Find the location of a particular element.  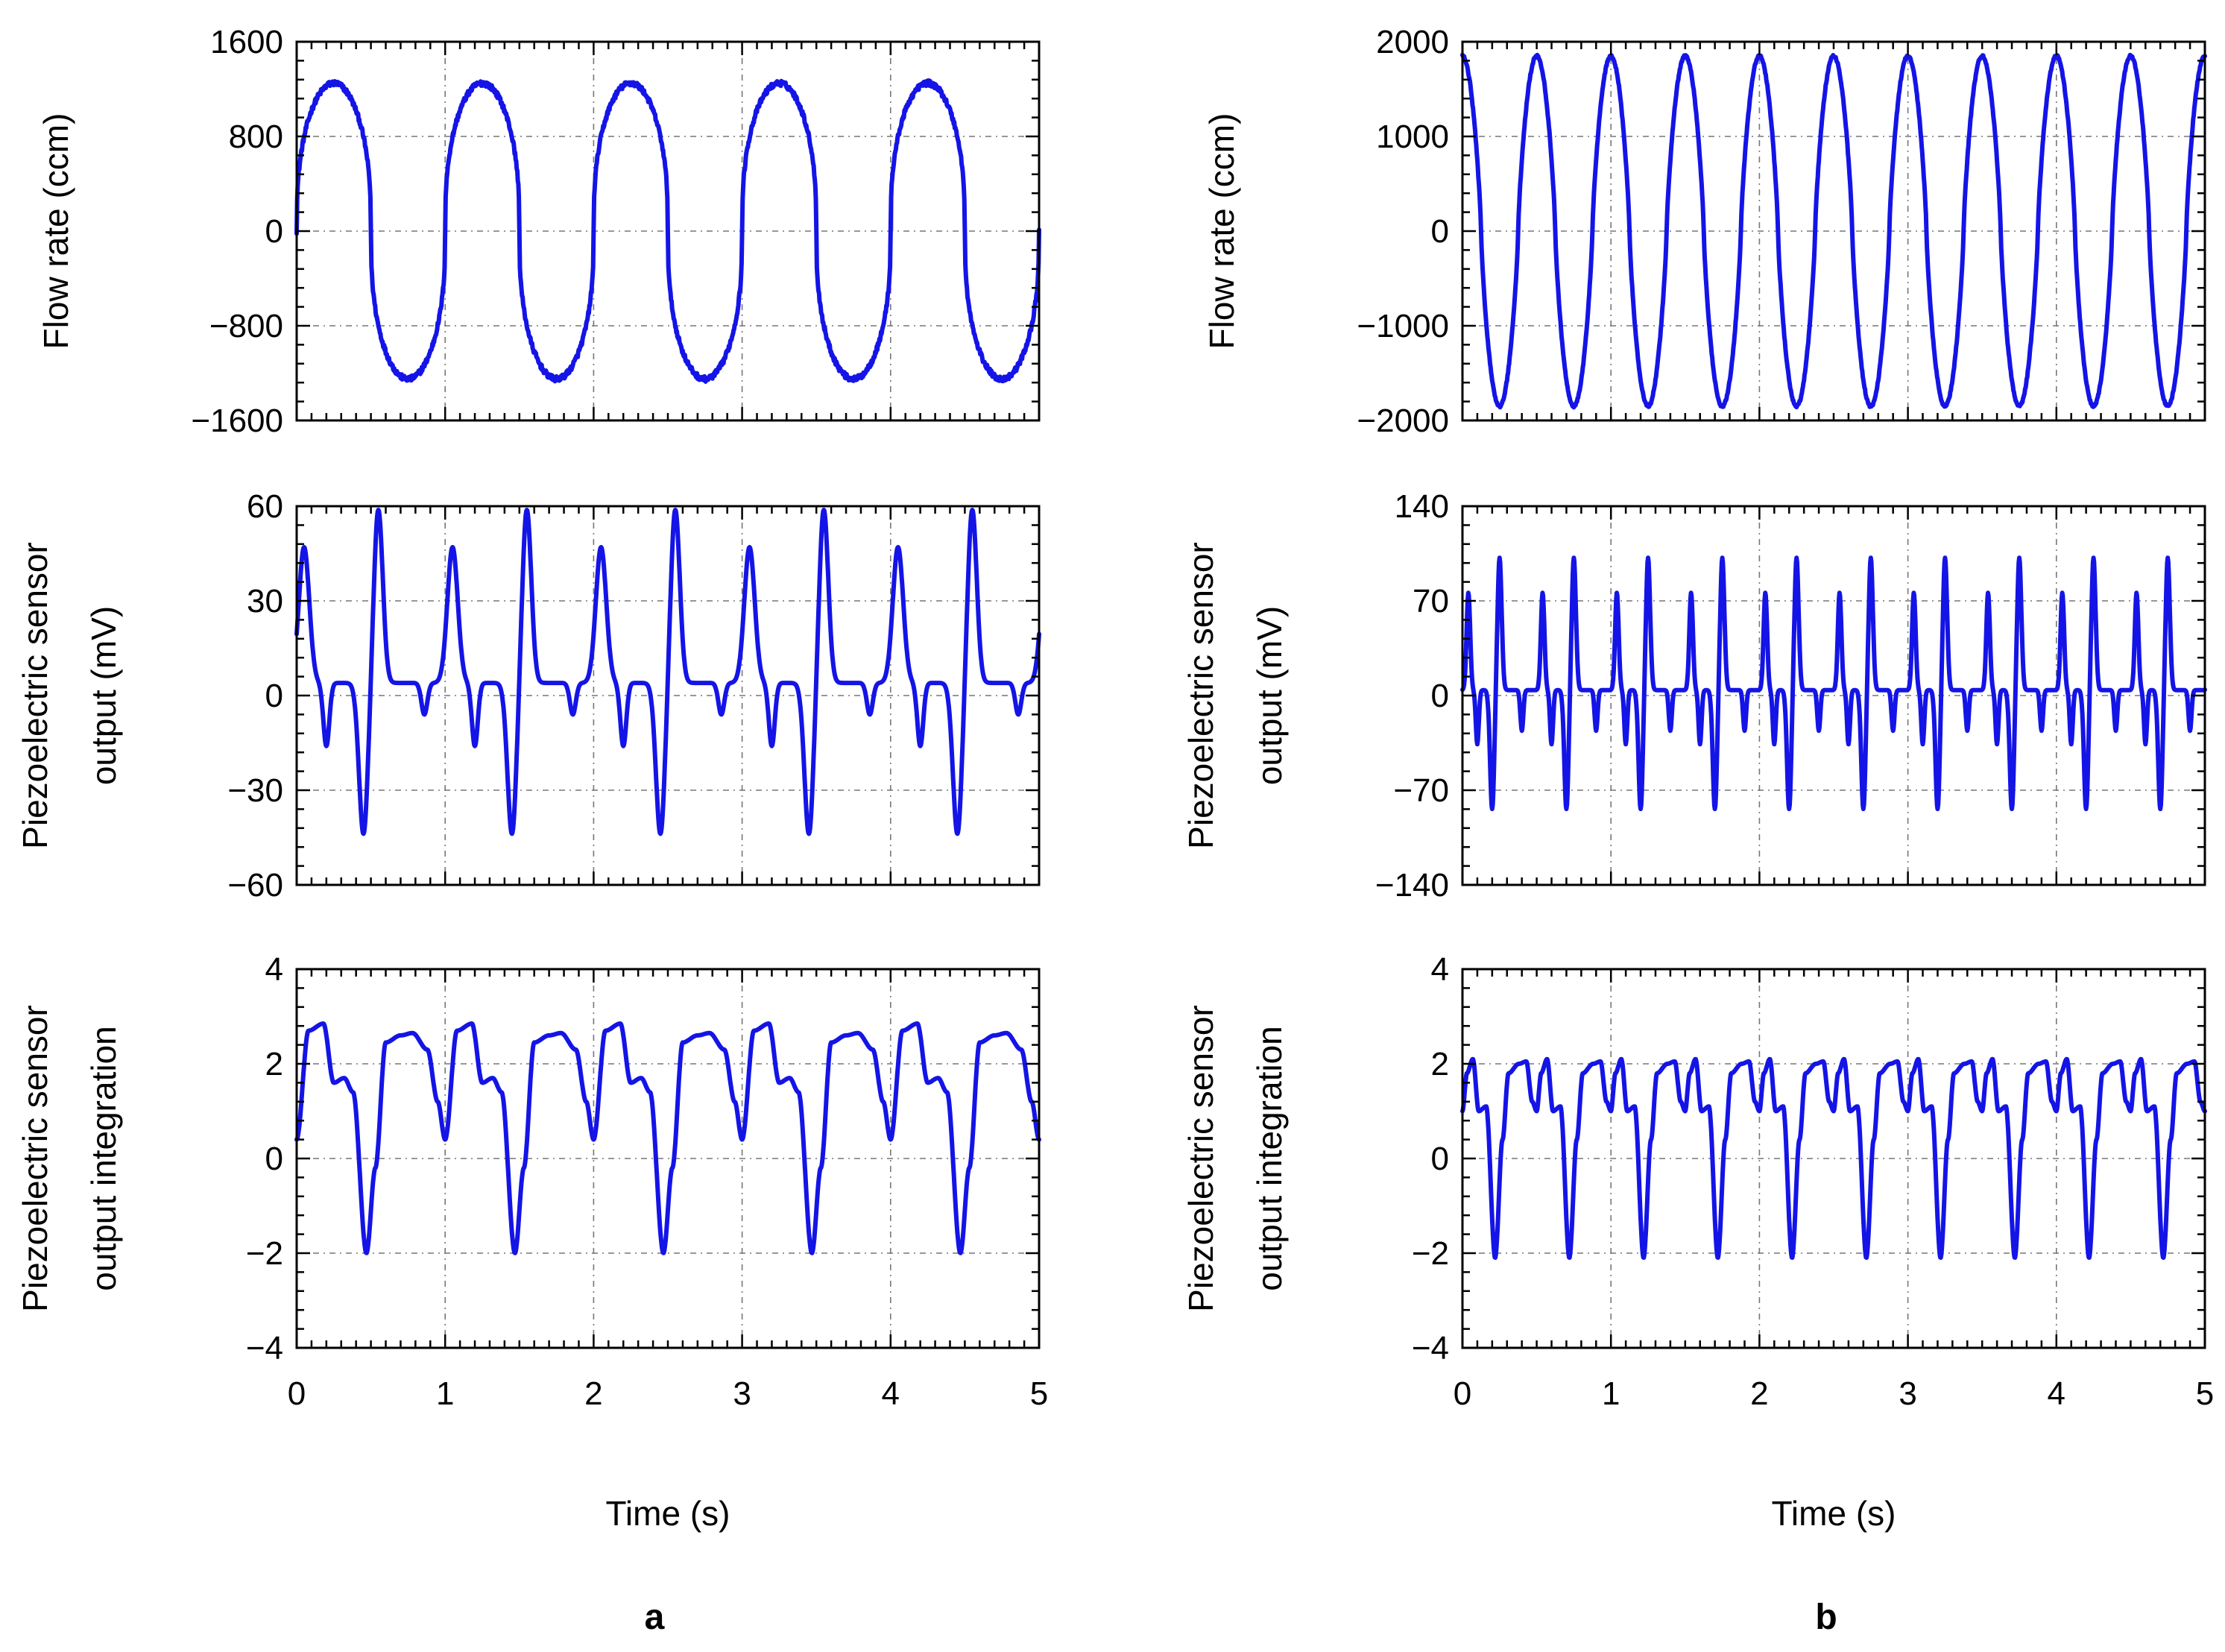

panel-label-a: a is located at coordinates (655, 1618).